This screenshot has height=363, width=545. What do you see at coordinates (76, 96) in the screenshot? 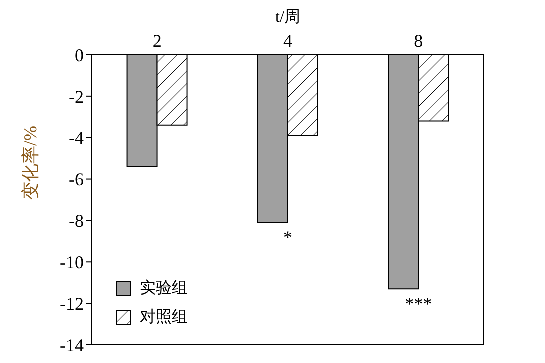
I see `y-tick-label: -2` at bounding box center [76, 96].